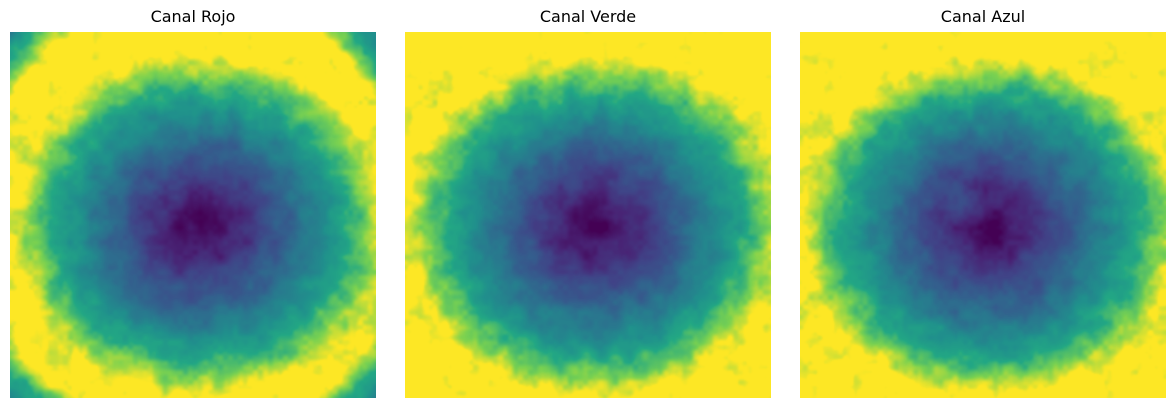 The height and width of the screenshot is (407, 1174). Describe the element at coordinates (193, 16) in the screenshot. I see `panel-title: Canal Rojo` at that location.